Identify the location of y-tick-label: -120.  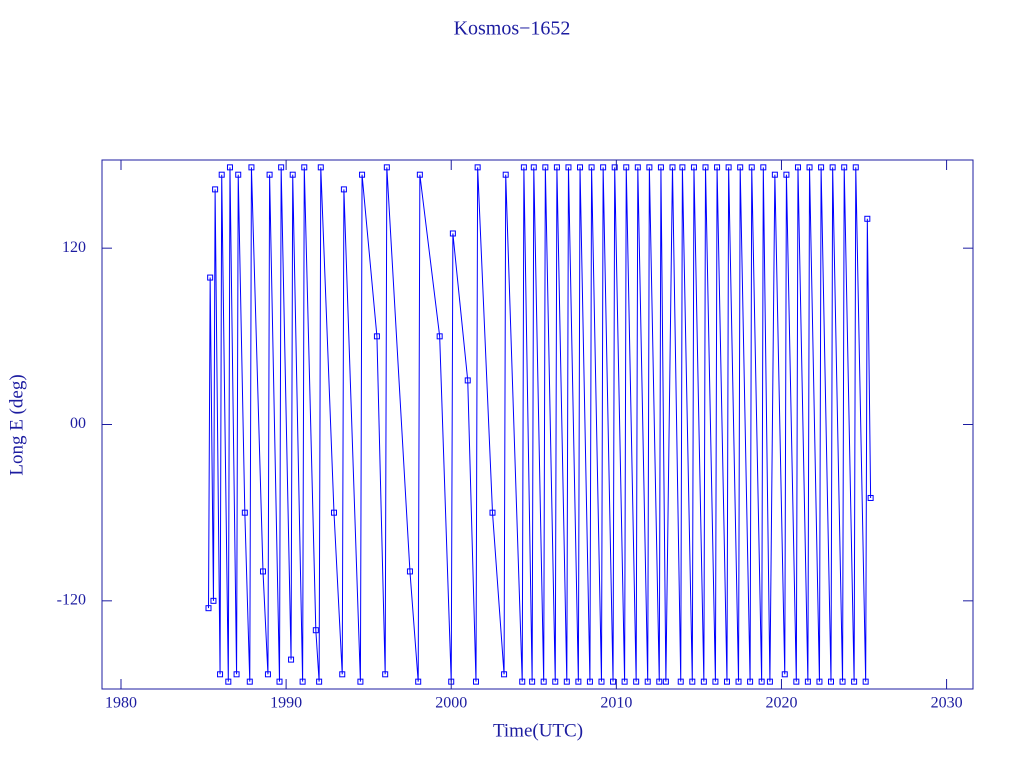
(71, 600).